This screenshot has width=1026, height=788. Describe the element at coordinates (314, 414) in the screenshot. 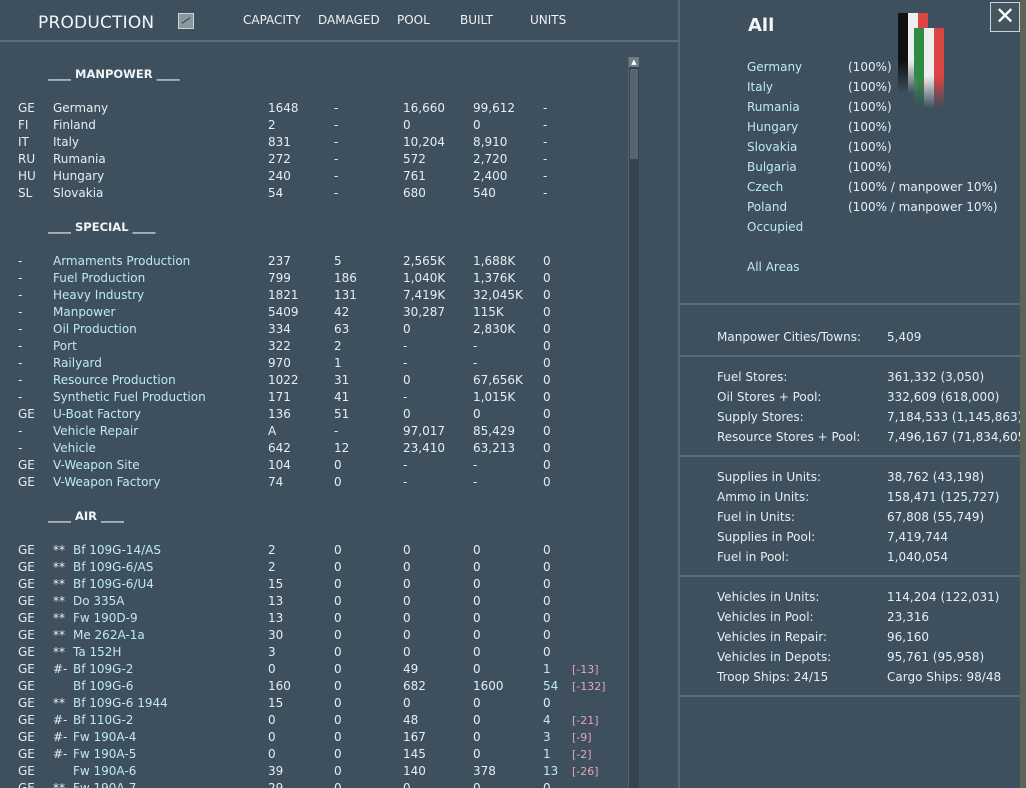

I see `table-row: GE U-Boat Factory 136 51 0 0 0` at that location.